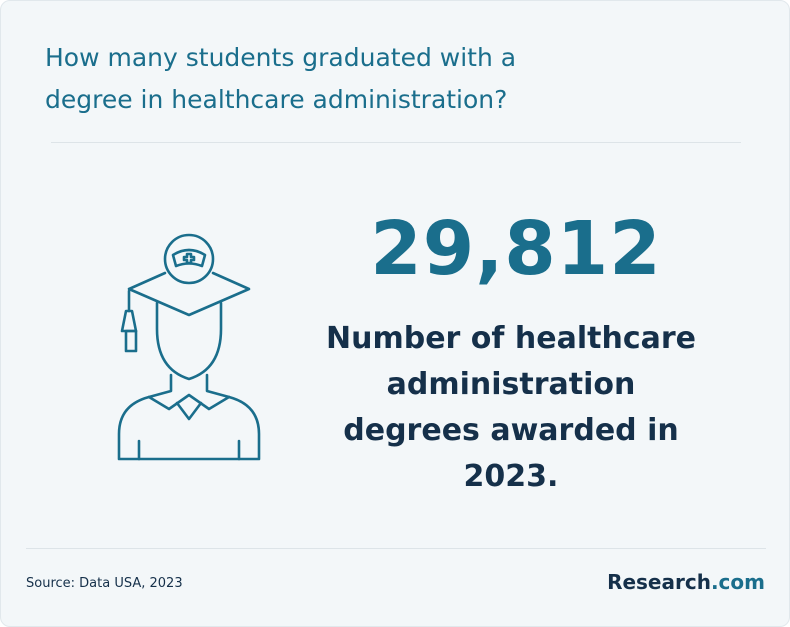  What do you see at coordinates (659, 582) in the screenshot?
I see `brand-name: Research` at bounding box center [659, 582].